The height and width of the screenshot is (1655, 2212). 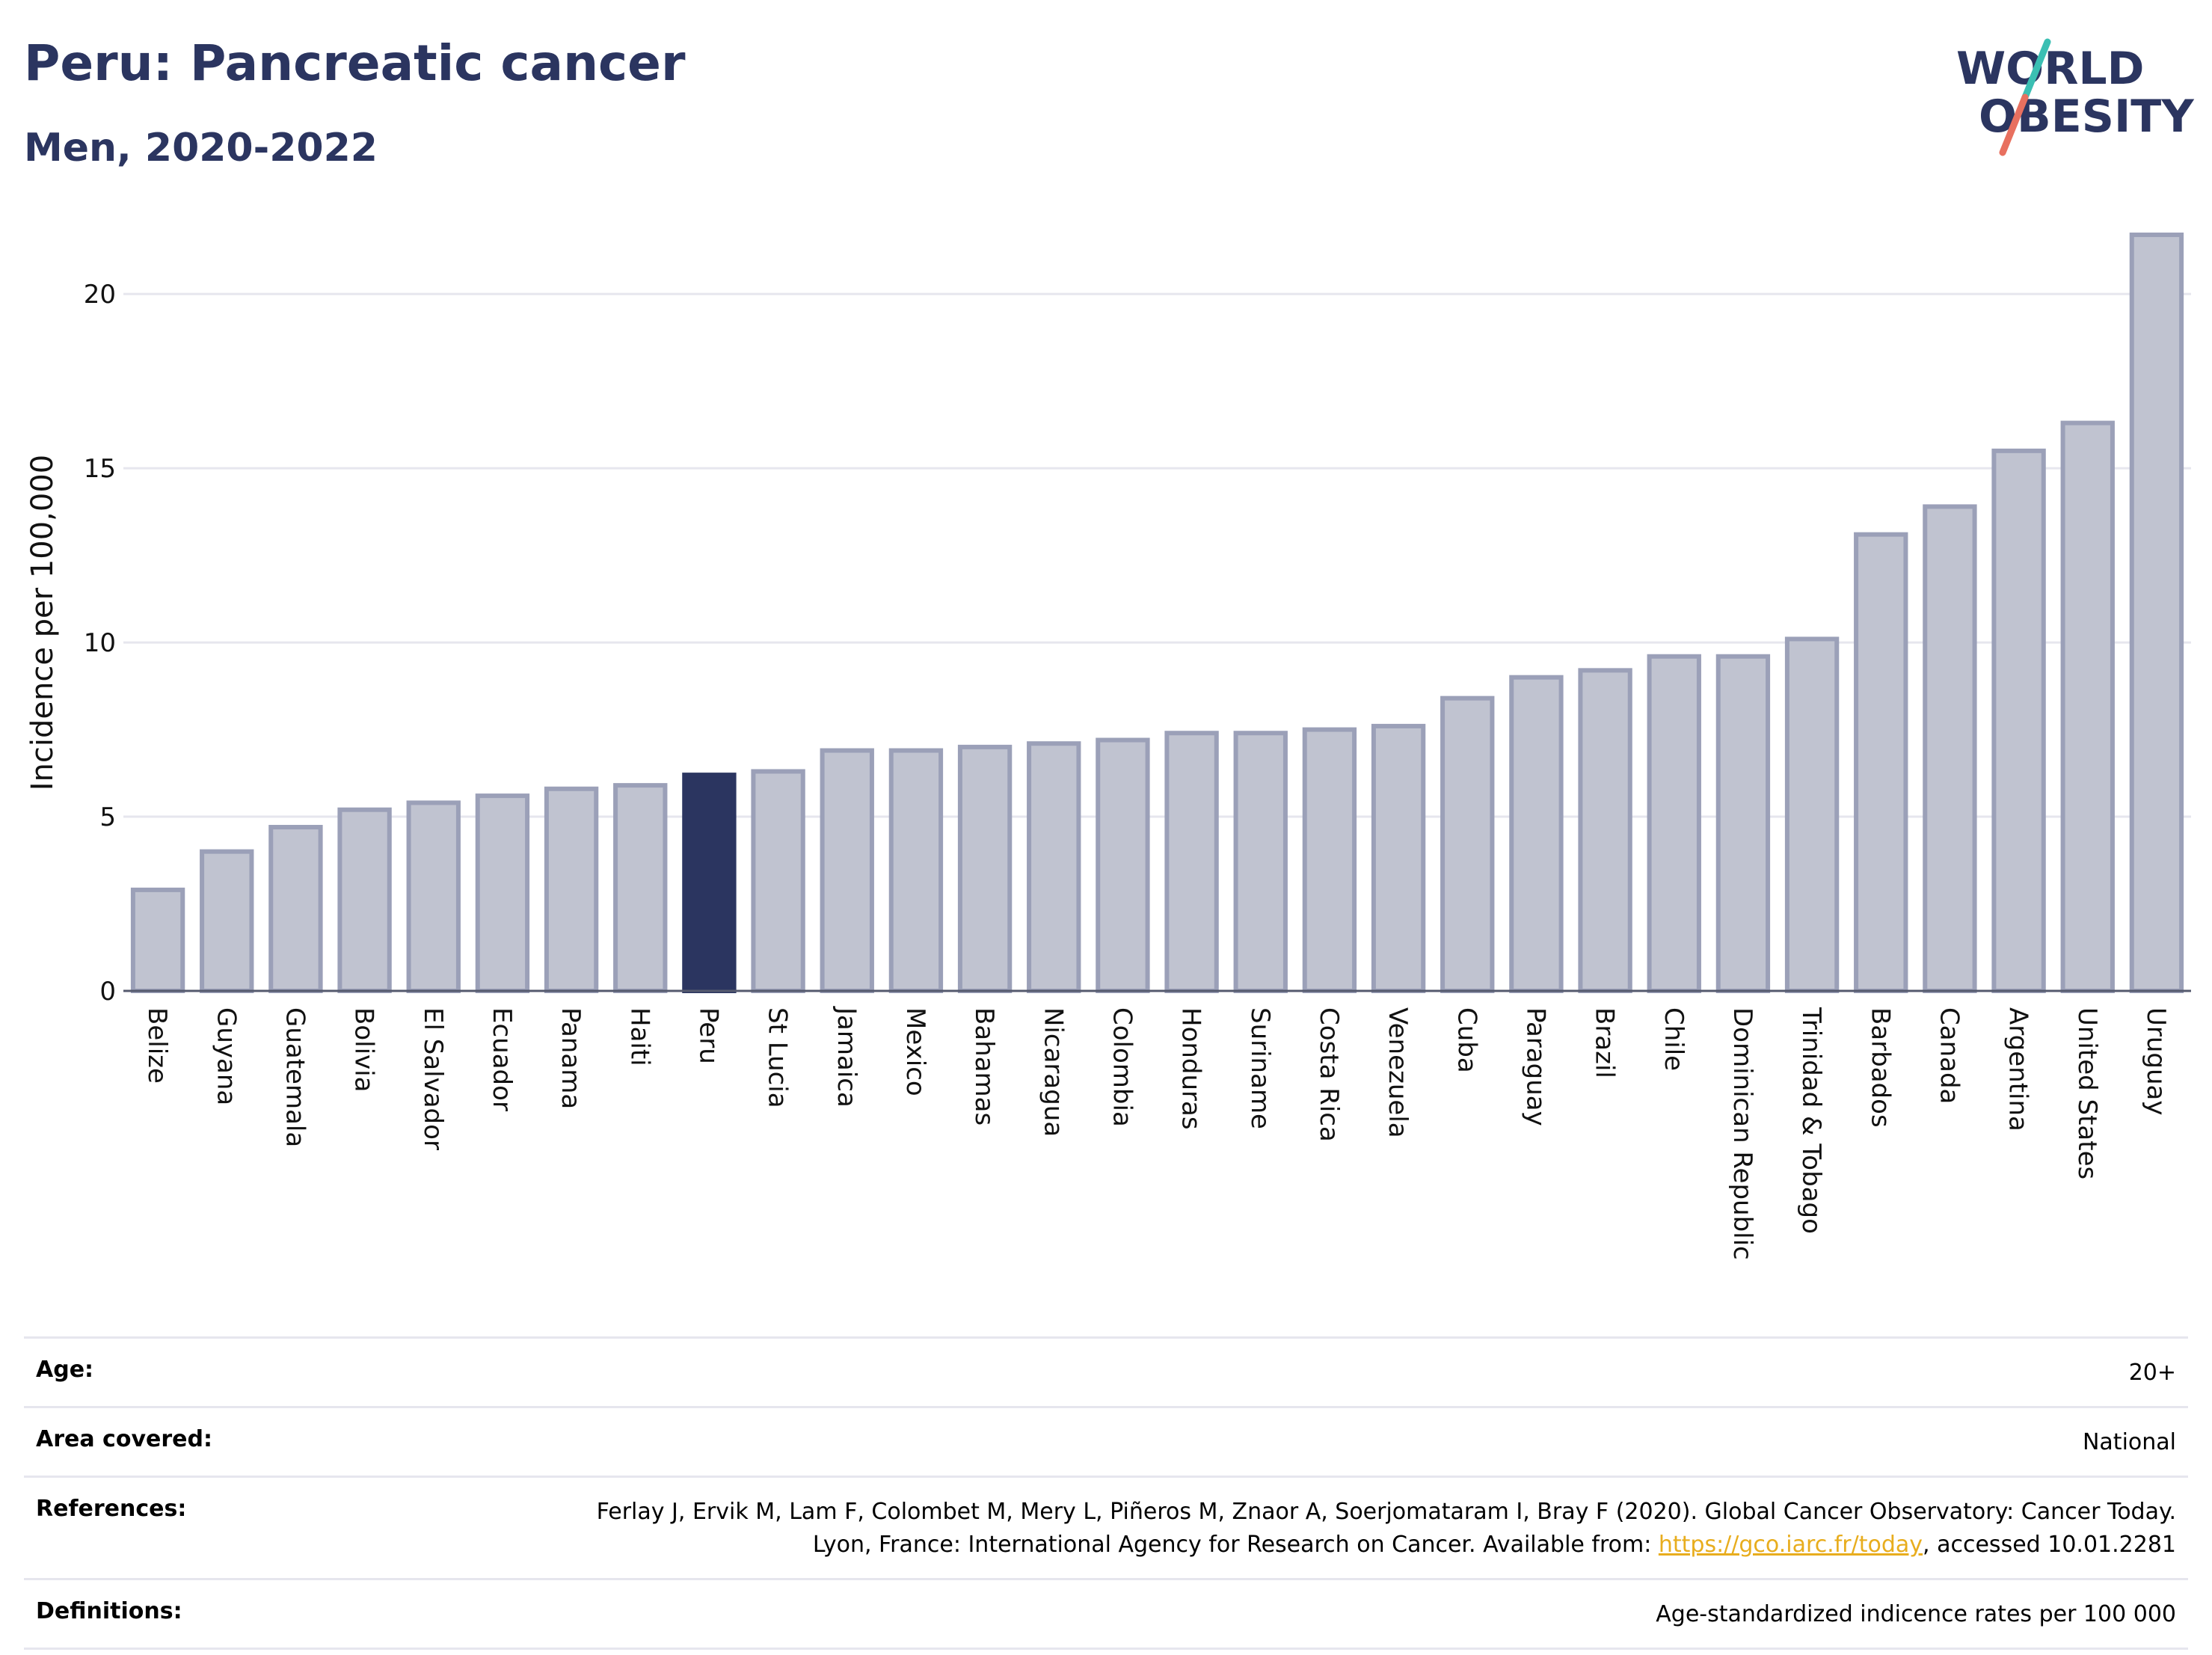 I want to click on x-tick-label: Mexico, so click(x=915, y=1051).